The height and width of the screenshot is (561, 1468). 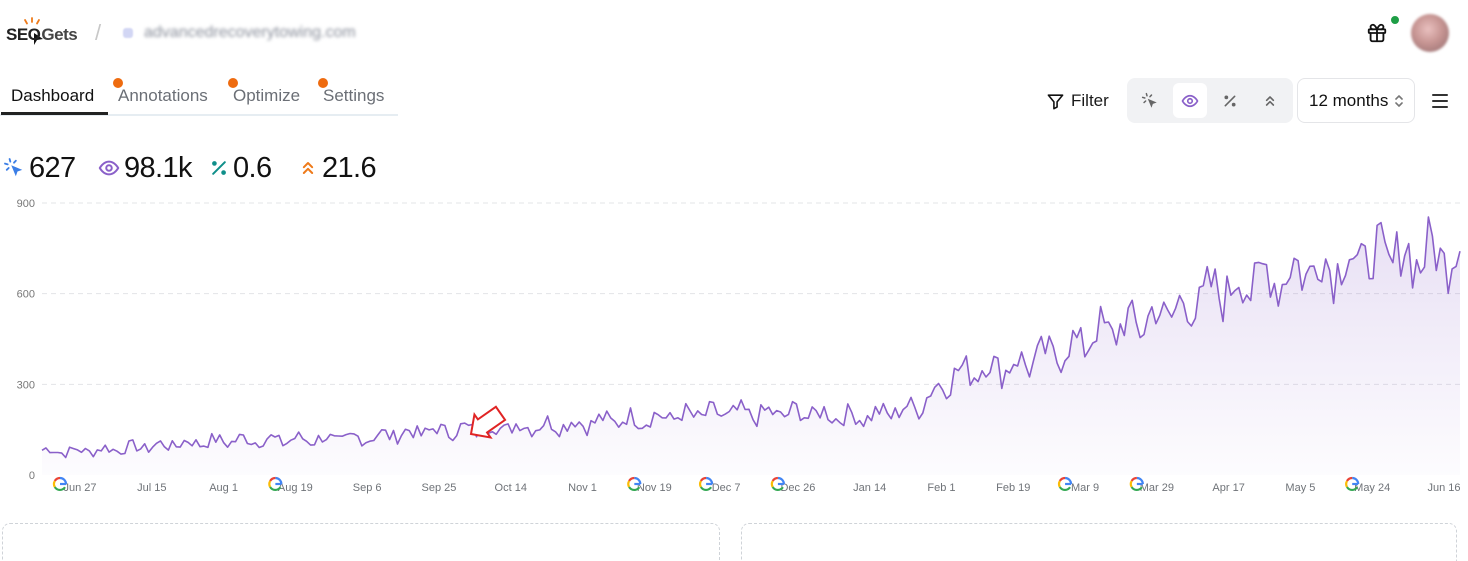 I want to click on x-tick-label: Feb 19, so click(x=1013, y=488).